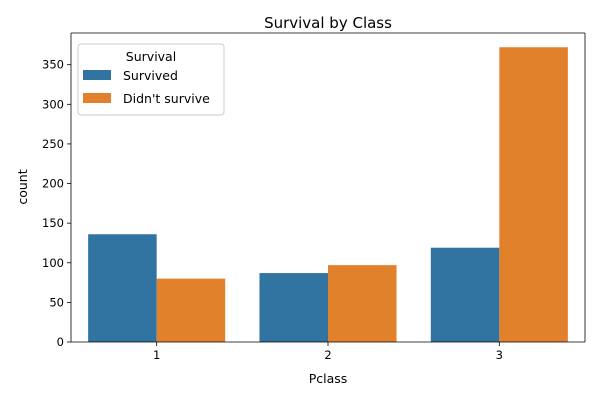 Image resolution: width=600 pixels, height=400 pixels. What do you see at coordinates (328, 378) in the screenshot?
I see `x-axis-label: Pclass` at bounding box center [328, 378].